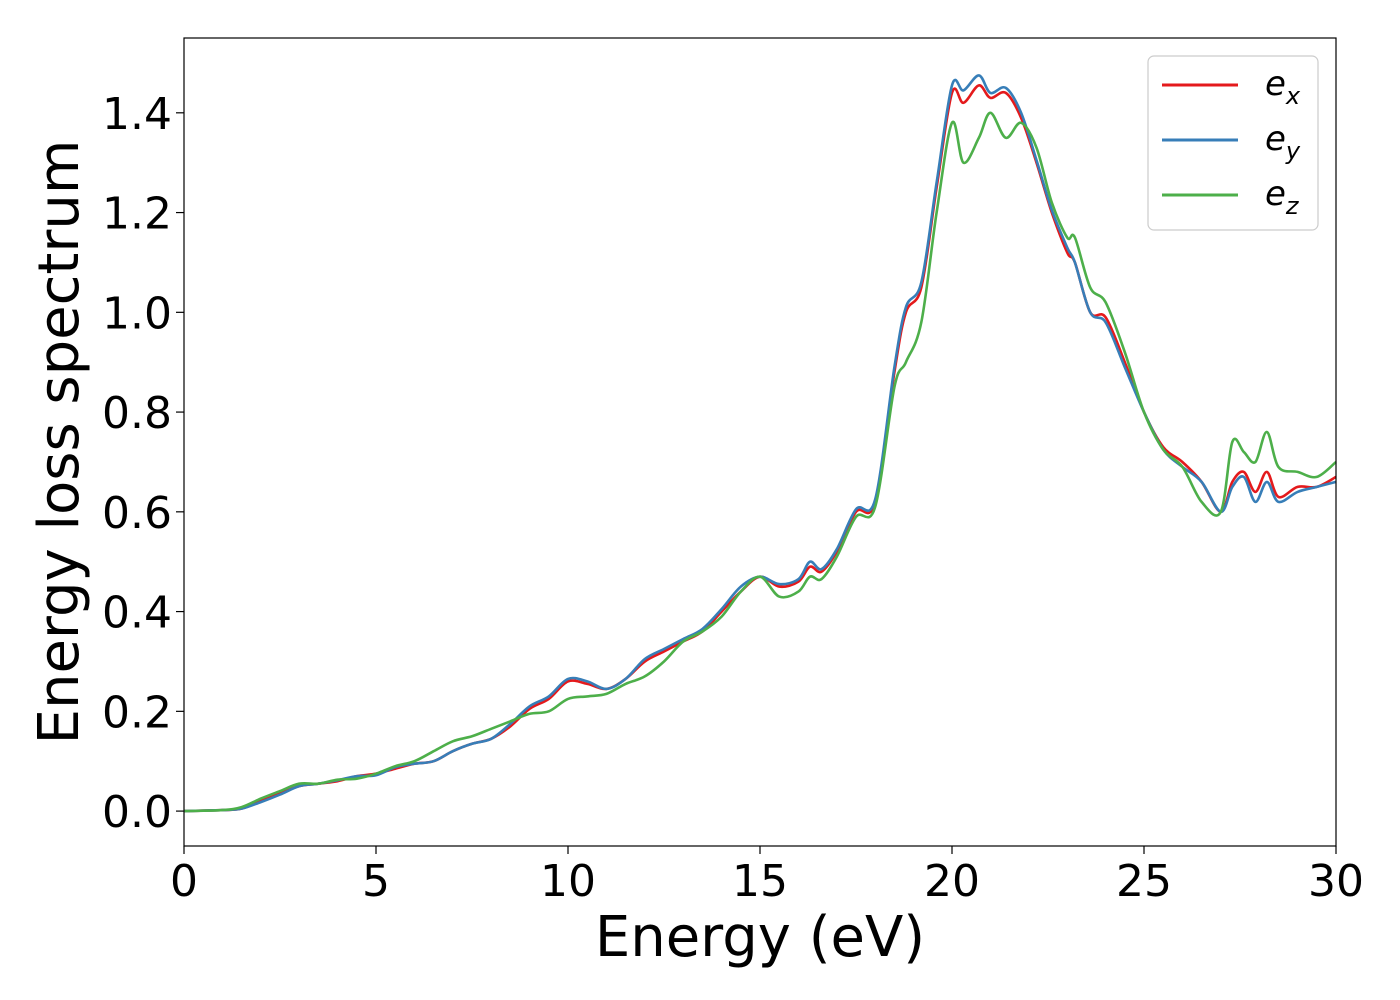 This screenshot has height=1000, width=1400. I want to click on x-tick-label: 20, so click(952, 881).